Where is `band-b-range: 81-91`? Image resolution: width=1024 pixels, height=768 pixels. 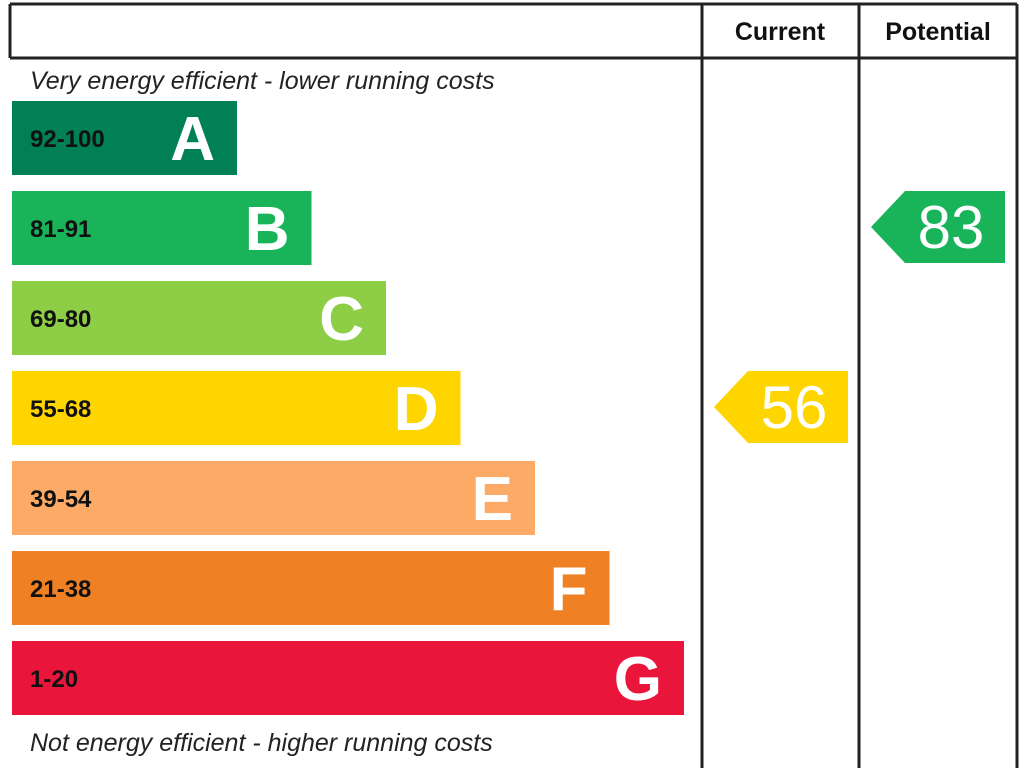 band-b-range: 81-91 is located at coordinates (60, 229).